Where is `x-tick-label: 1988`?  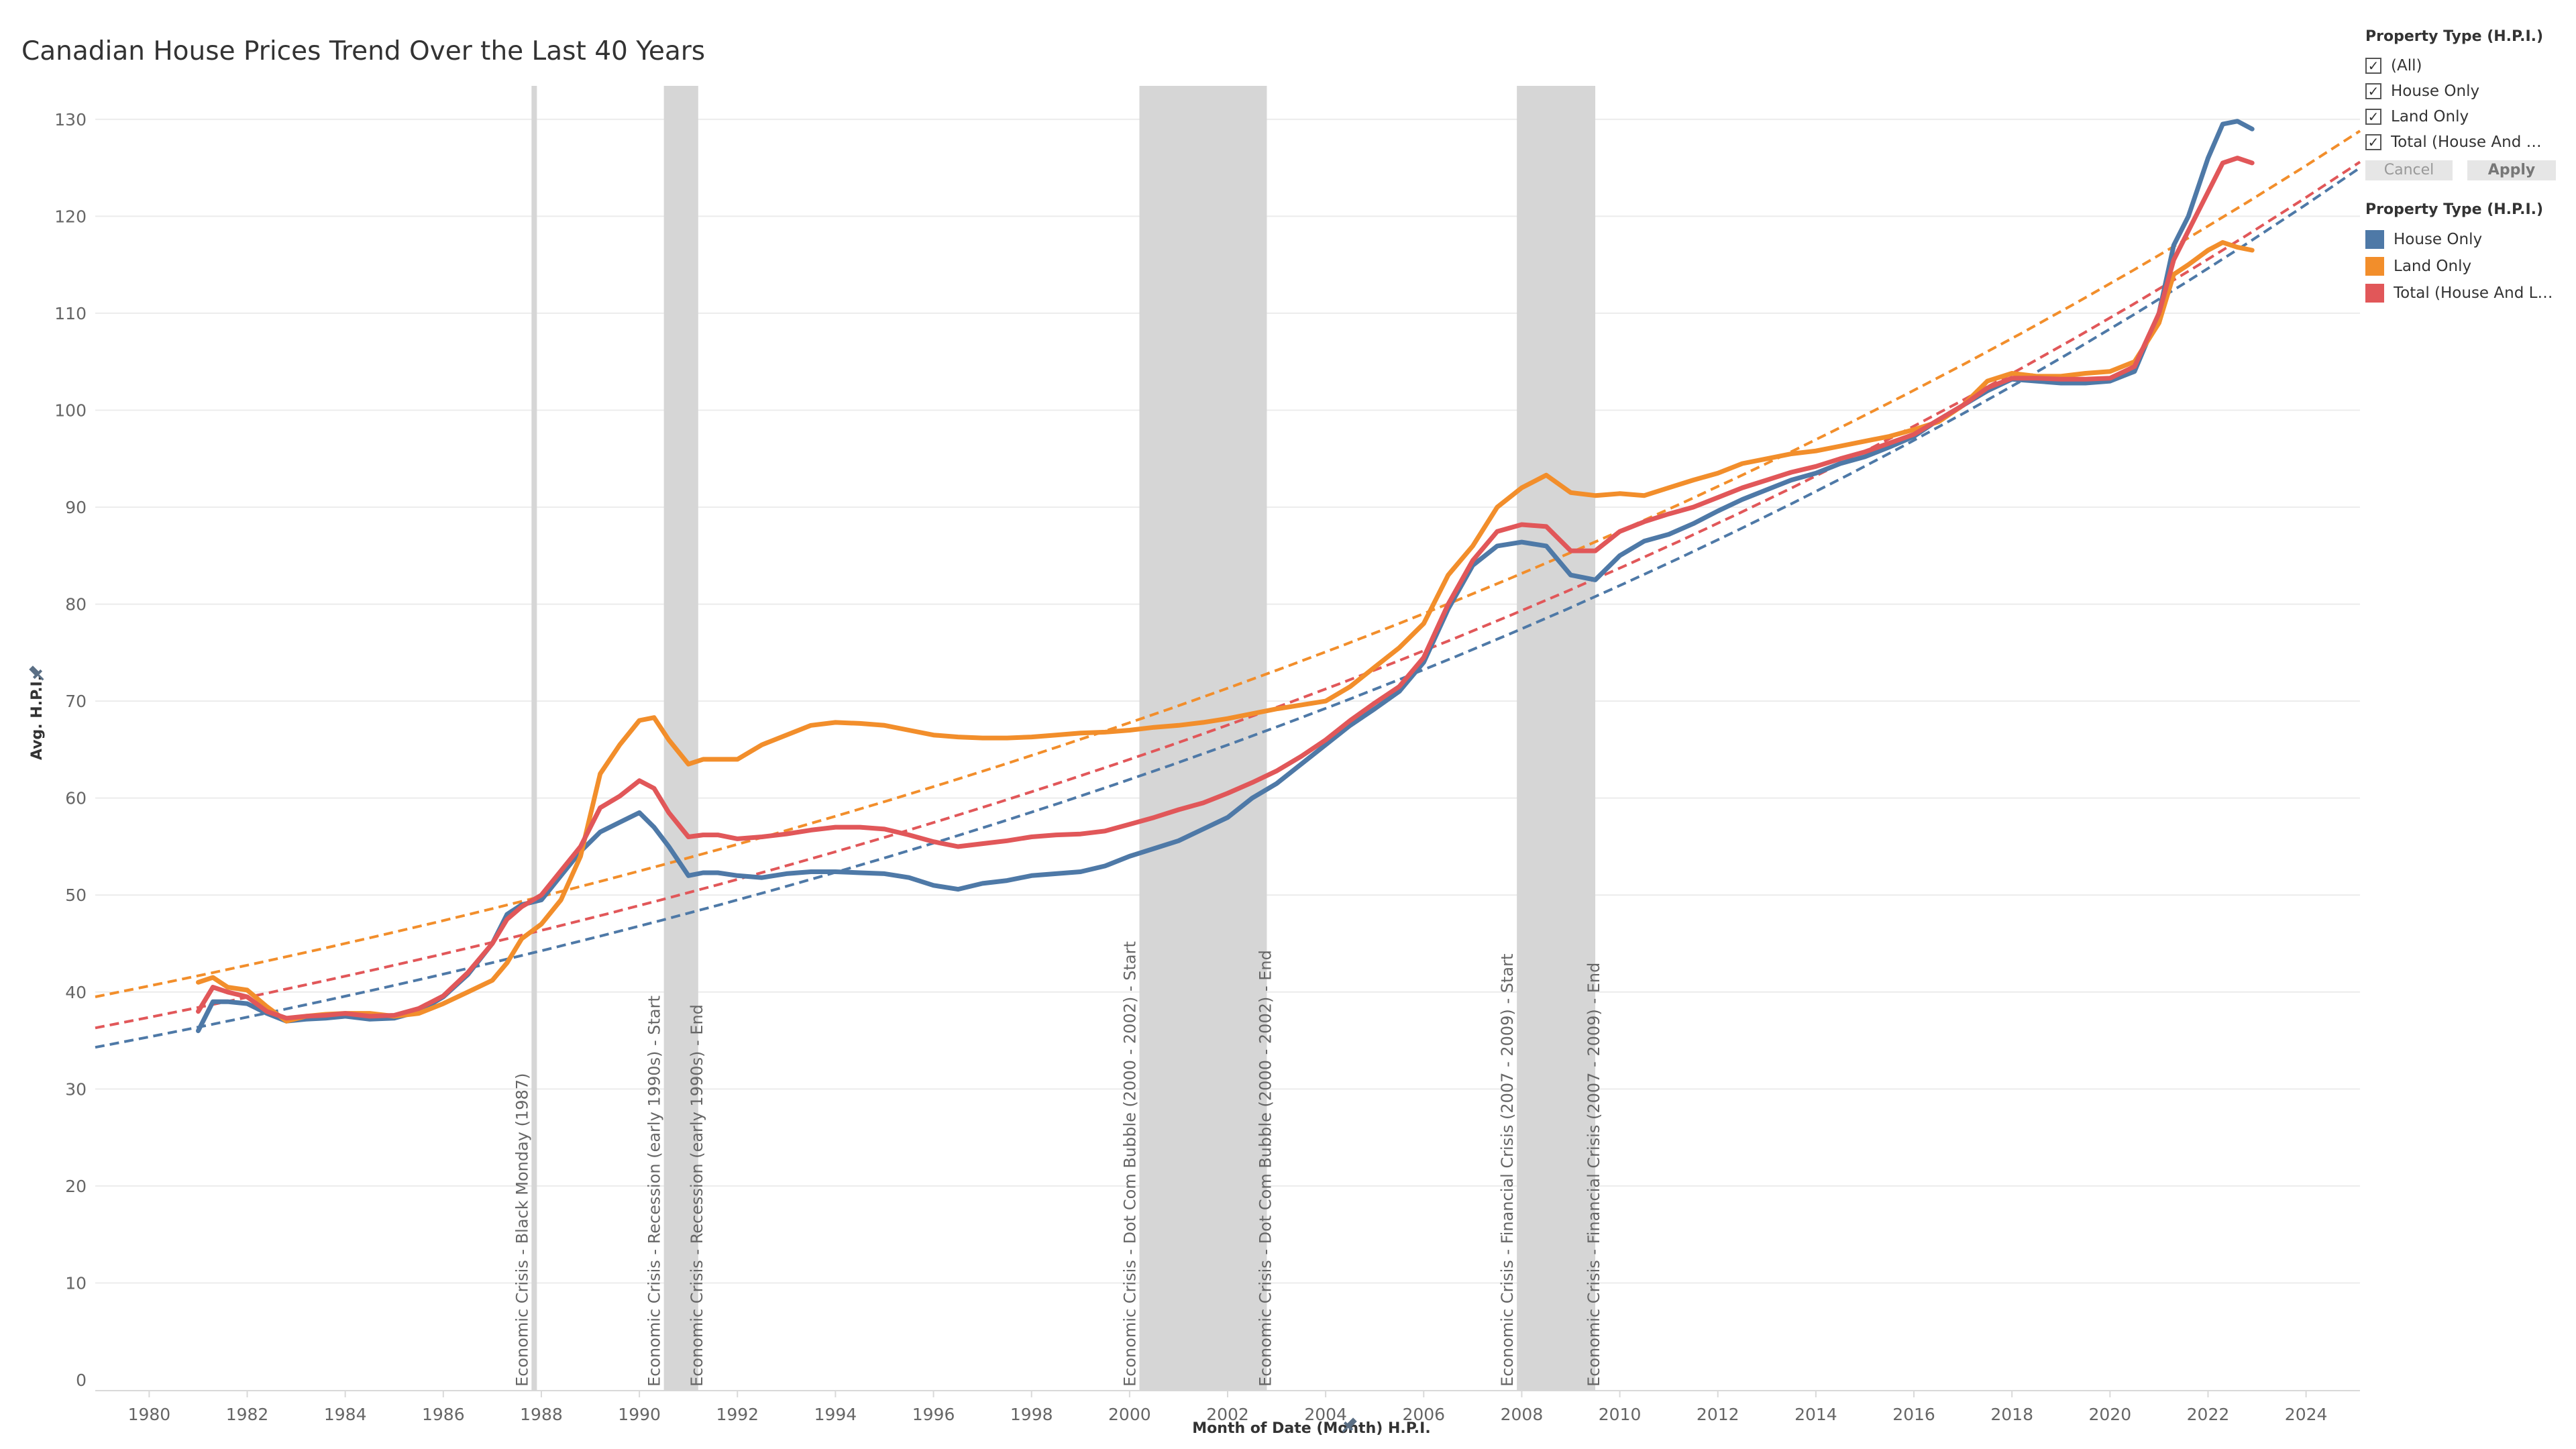
x-tick-label: 1988 is located at coordinates (541, 1414).